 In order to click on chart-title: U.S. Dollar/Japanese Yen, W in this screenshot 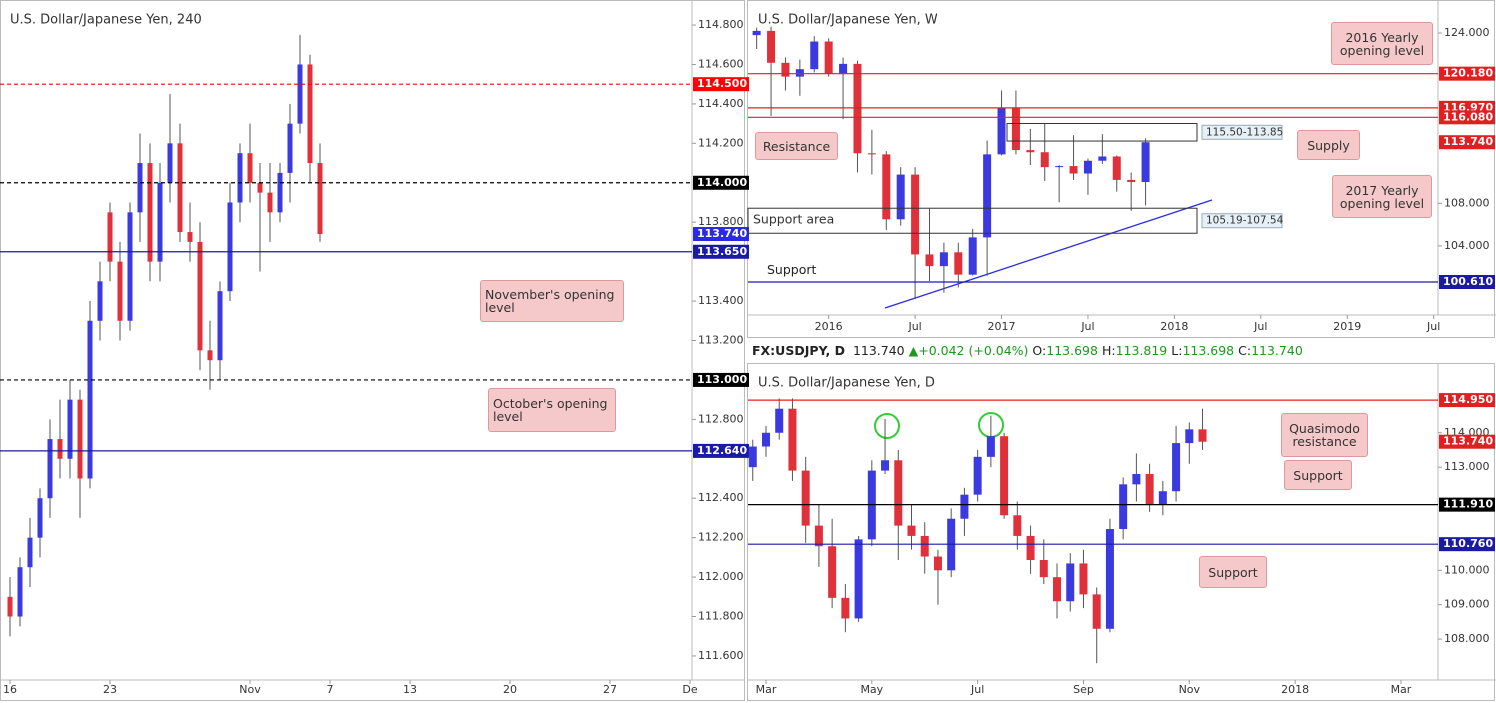, I will do `click(848, 20)`.